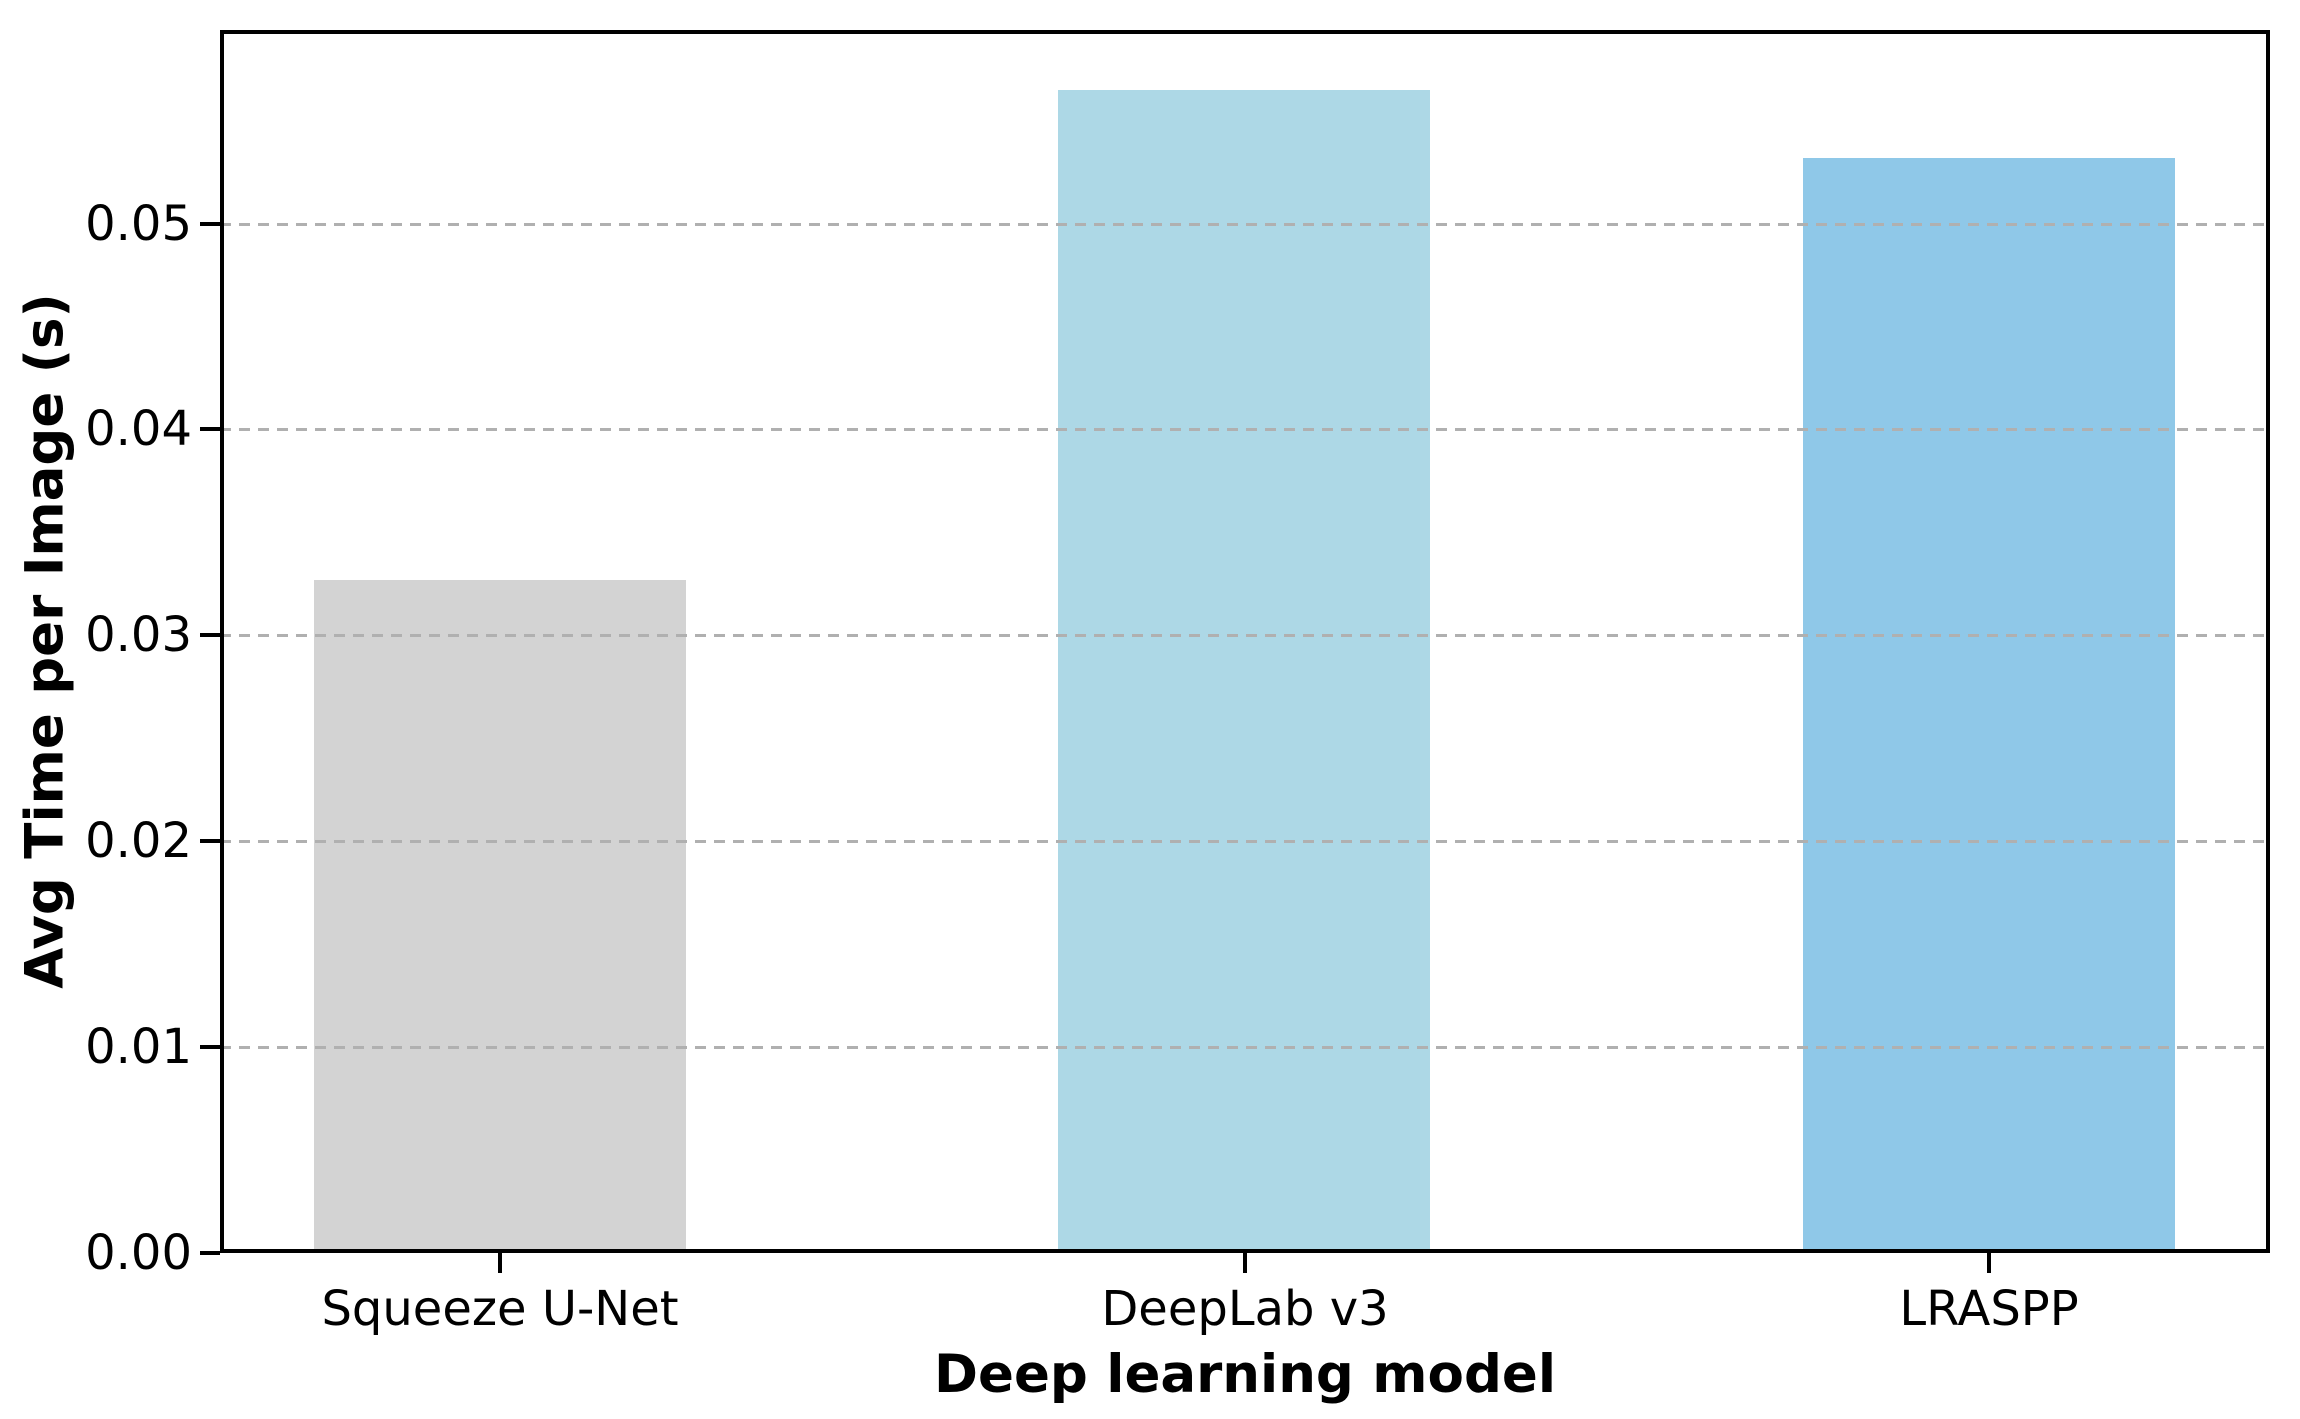 The width and height of the screenshot is (2300, 1419). I want to click on x-axis-label: Deep learning model, so click(1245, 1374).